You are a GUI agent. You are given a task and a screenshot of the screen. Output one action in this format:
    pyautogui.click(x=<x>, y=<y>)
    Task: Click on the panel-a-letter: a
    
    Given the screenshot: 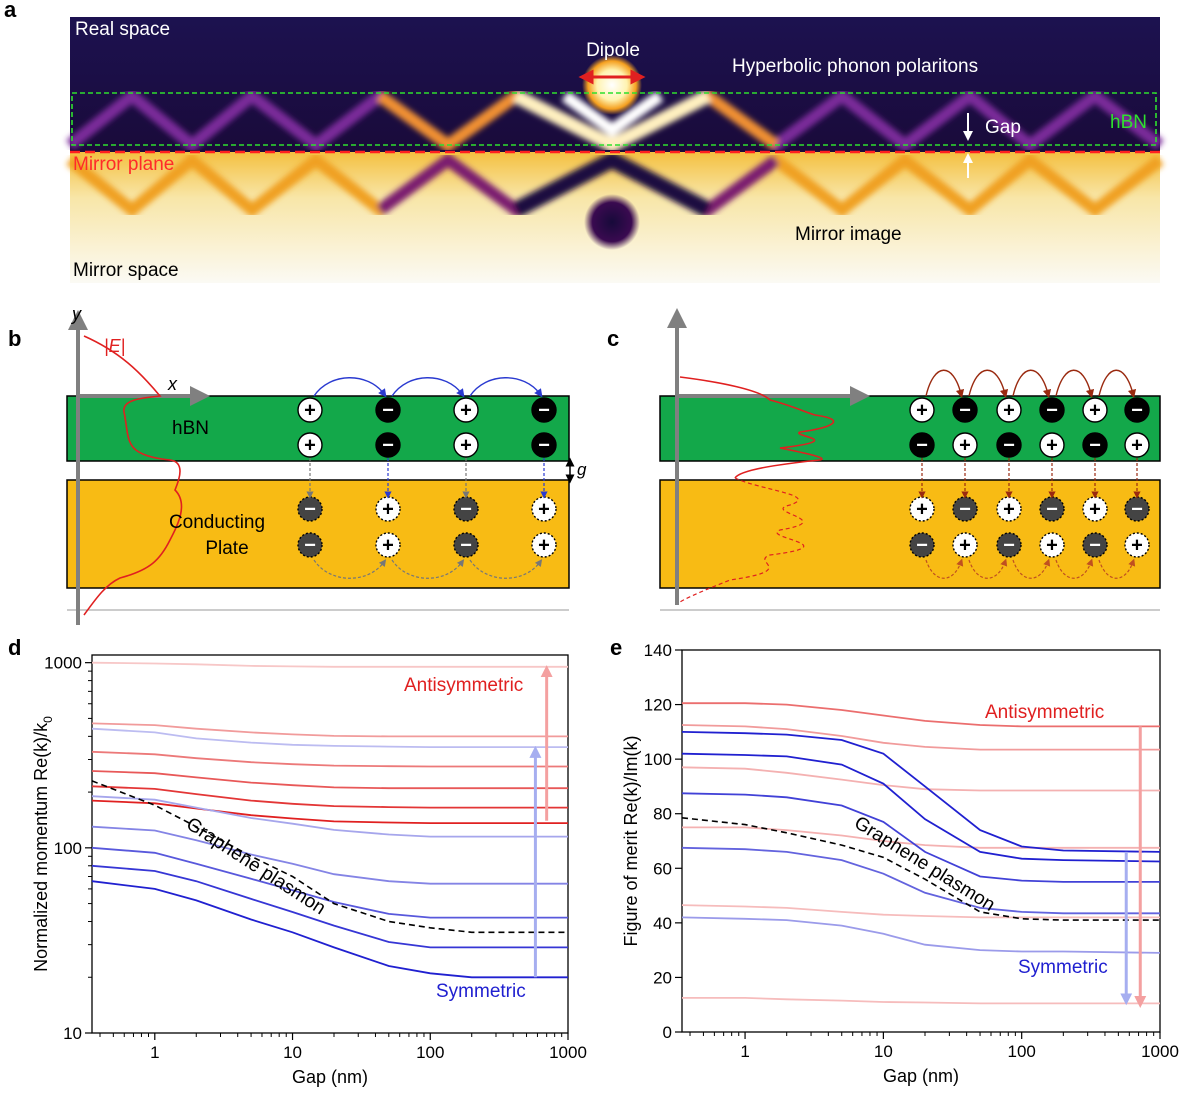 What is the action you would take?
    pyautogui.click(x=10, y=11)
    